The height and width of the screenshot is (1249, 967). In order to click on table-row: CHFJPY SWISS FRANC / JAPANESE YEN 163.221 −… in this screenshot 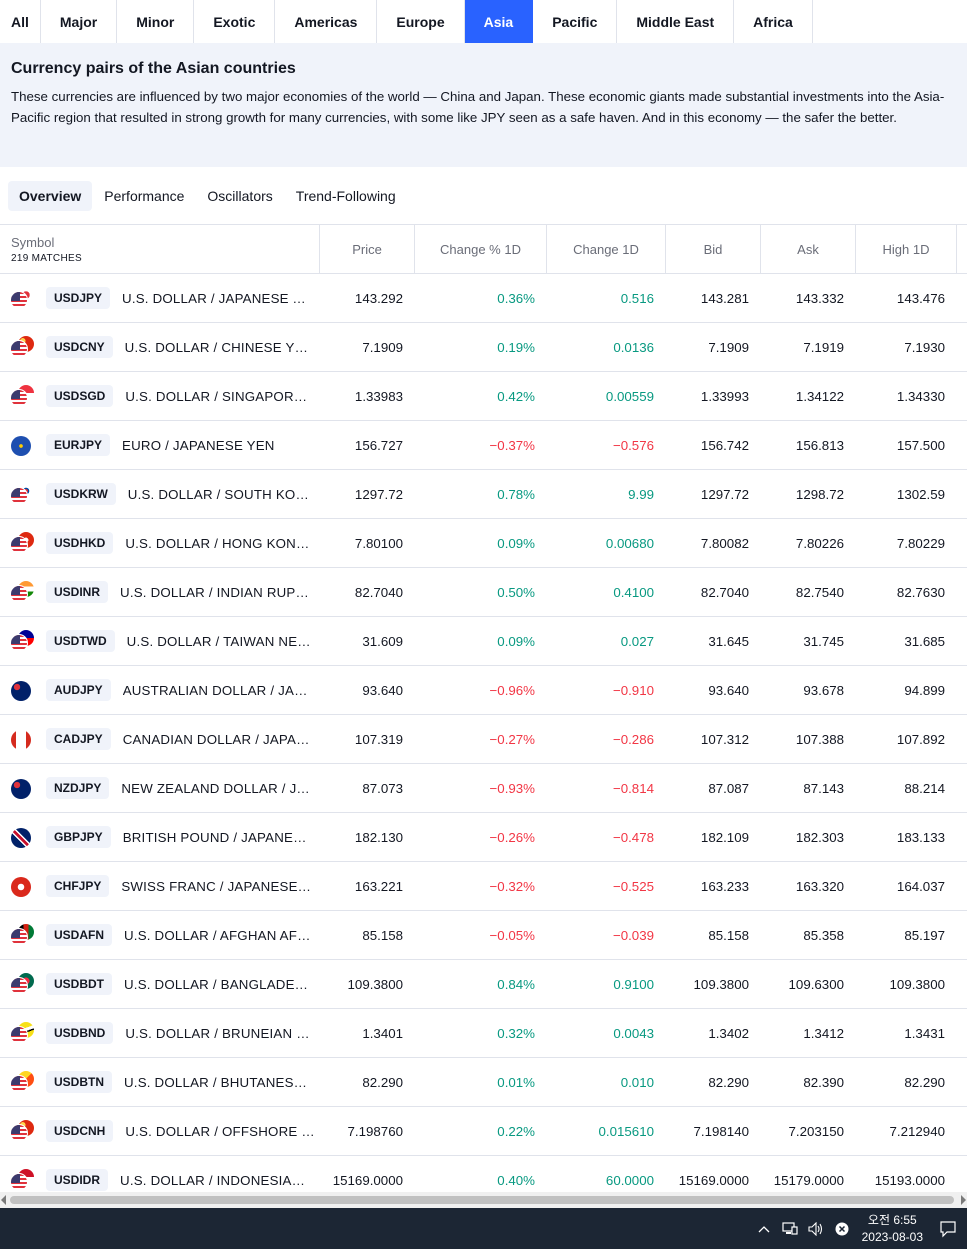, I will do `click(483, 886)`.